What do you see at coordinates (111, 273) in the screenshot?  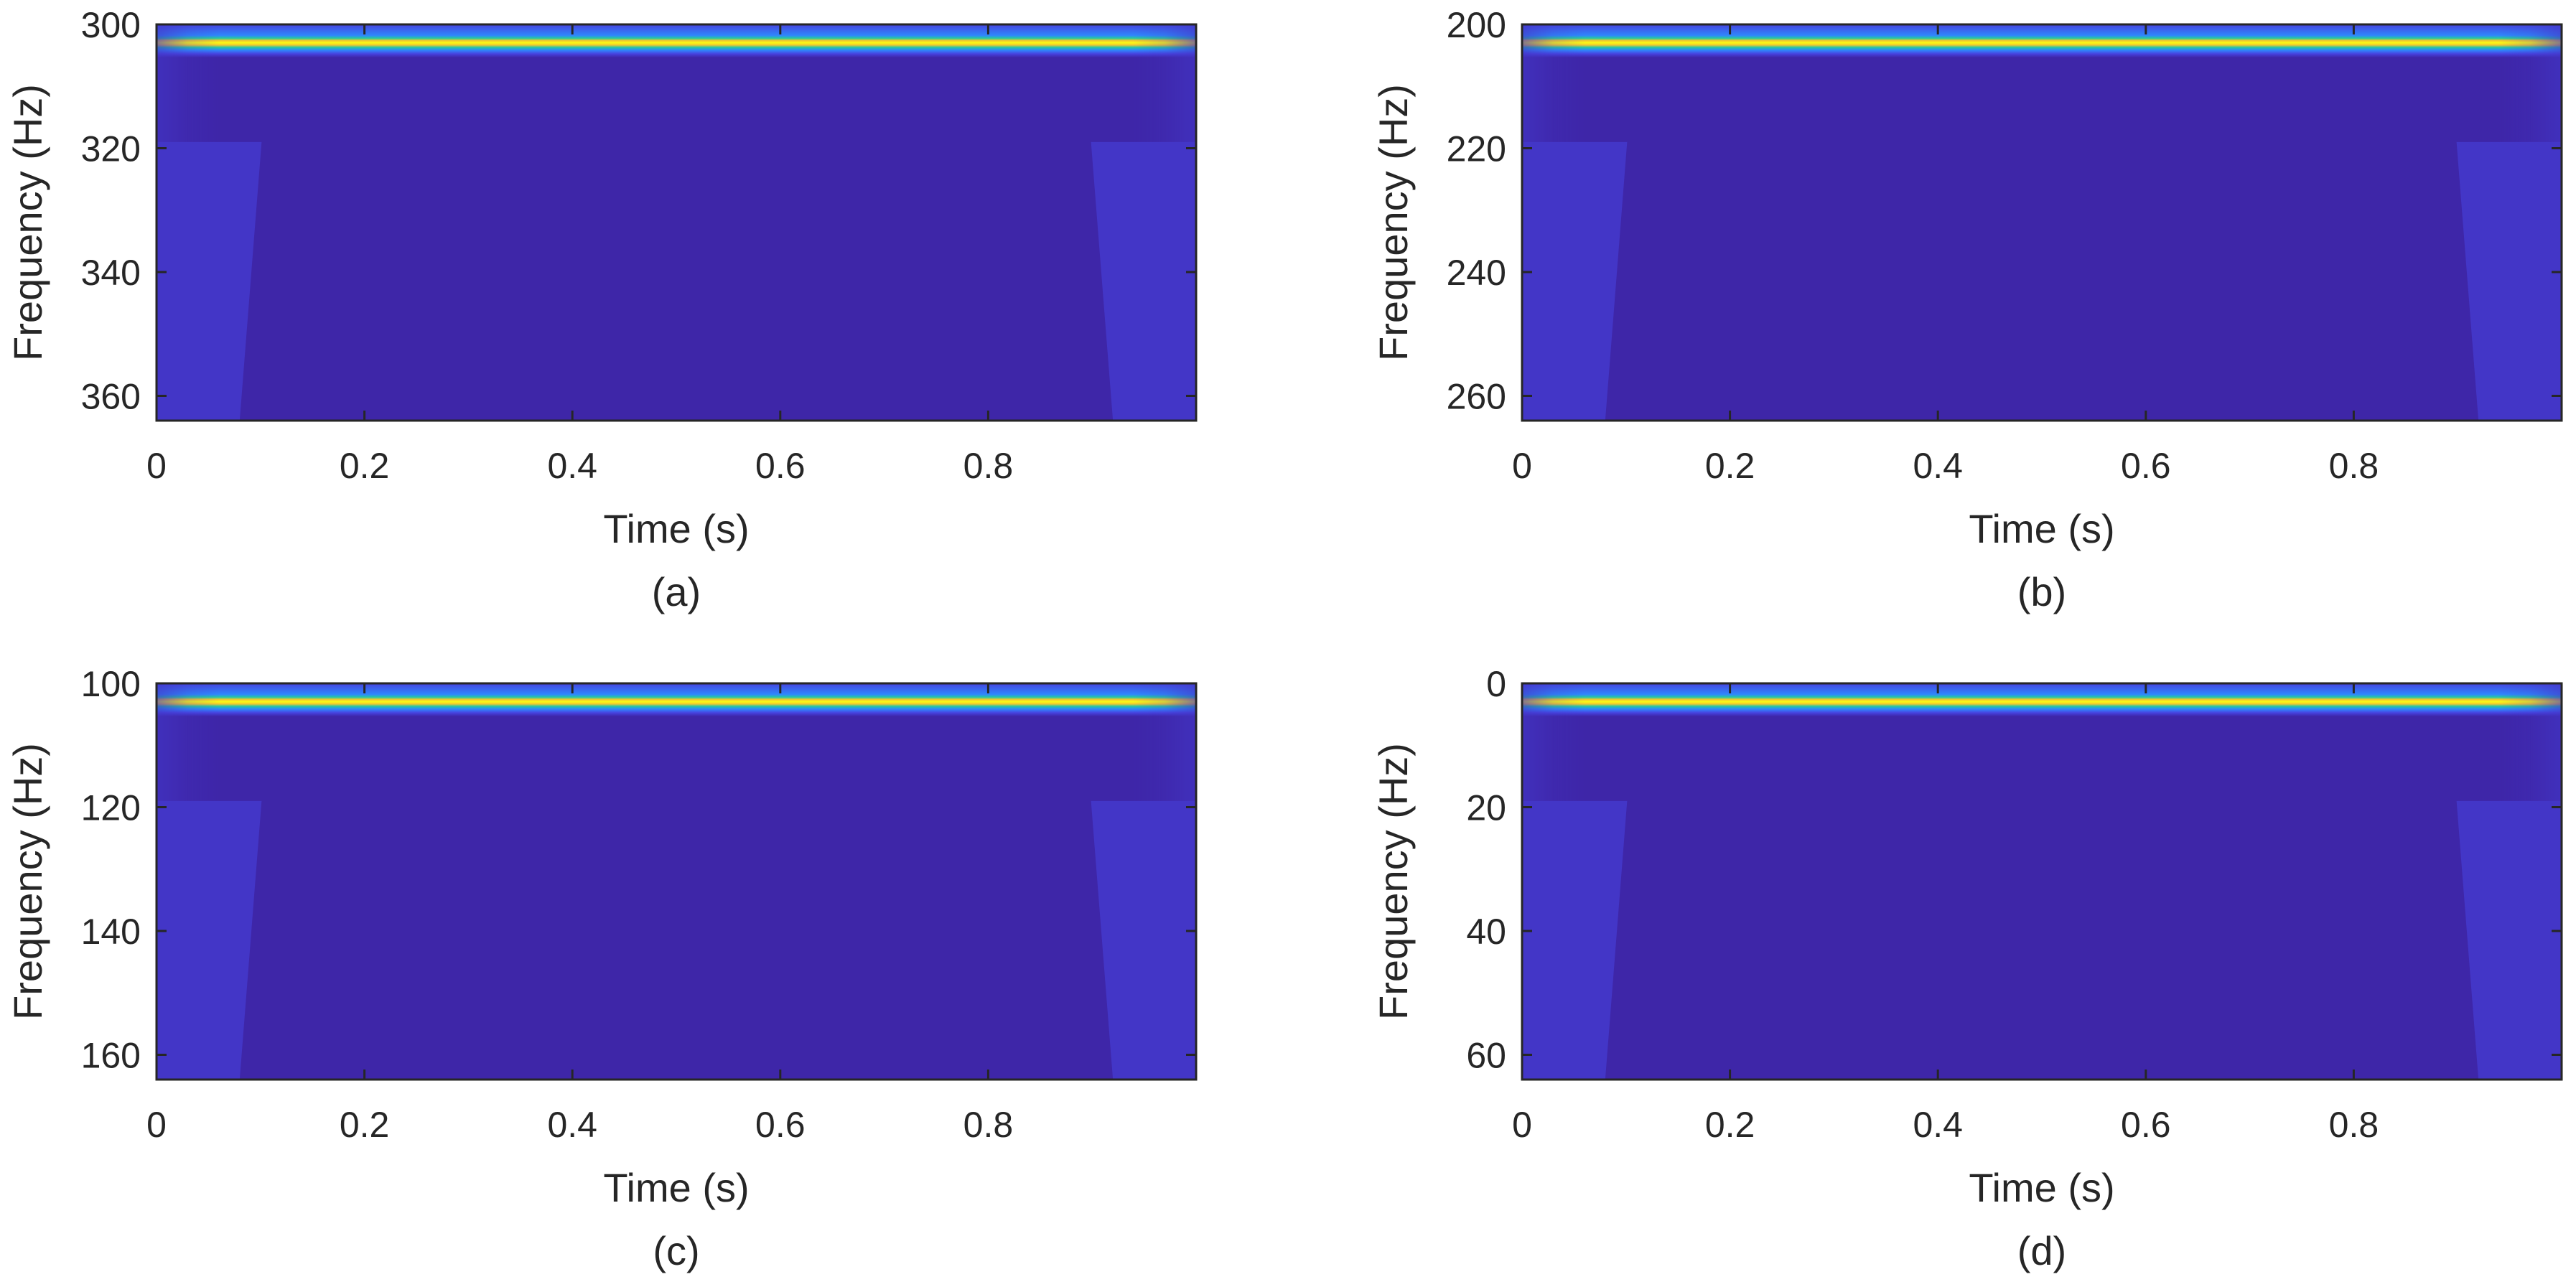 I see `y-tick-label: 340` at bounding box center [111, 273].